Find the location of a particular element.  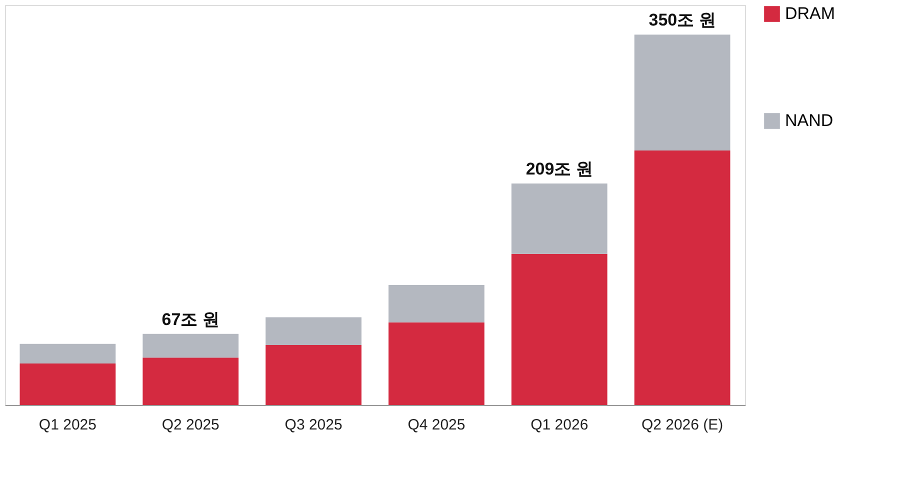

legend-label: DRAM is located at coordinates (810, 13).